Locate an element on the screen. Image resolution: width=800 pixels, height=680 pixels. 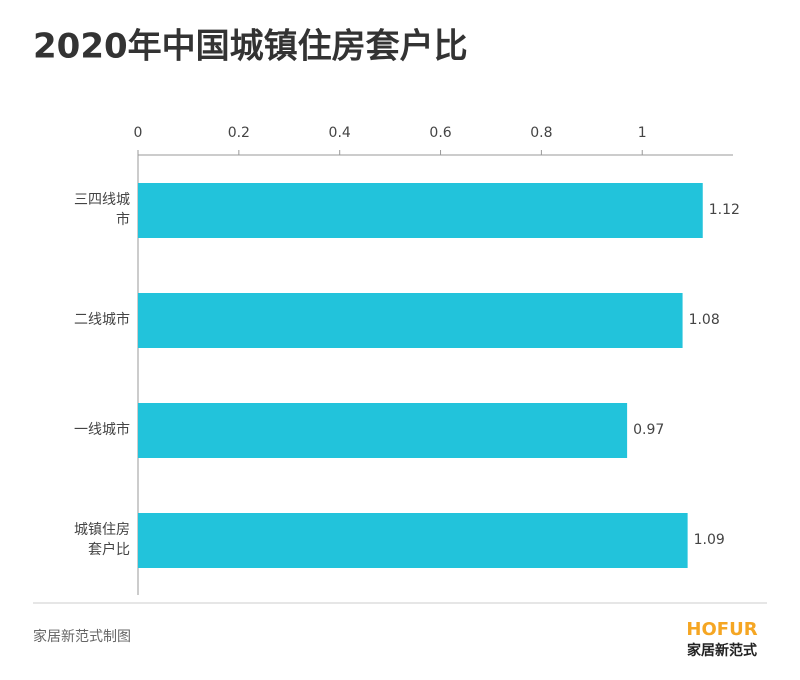
chart-title: 2020年中国城镇住房套户比 is located at coordinates (250, 47).